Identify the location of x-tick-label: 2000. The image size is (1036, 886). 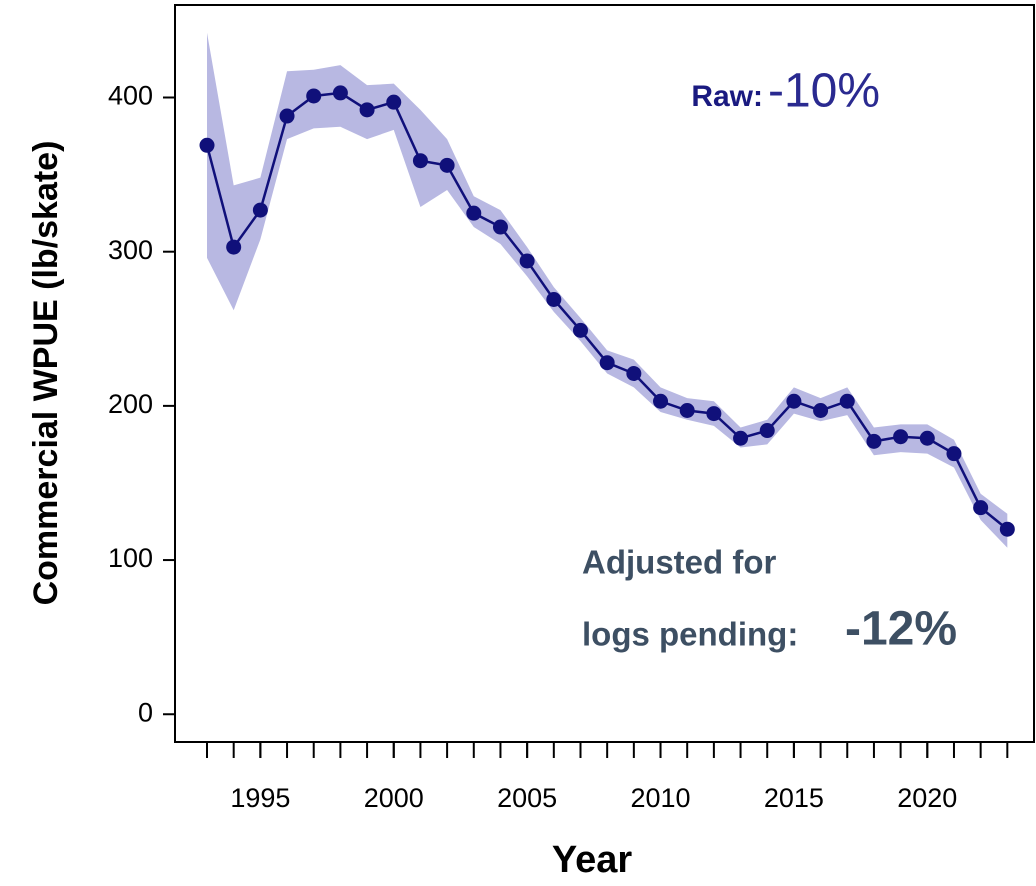
(394, 798).